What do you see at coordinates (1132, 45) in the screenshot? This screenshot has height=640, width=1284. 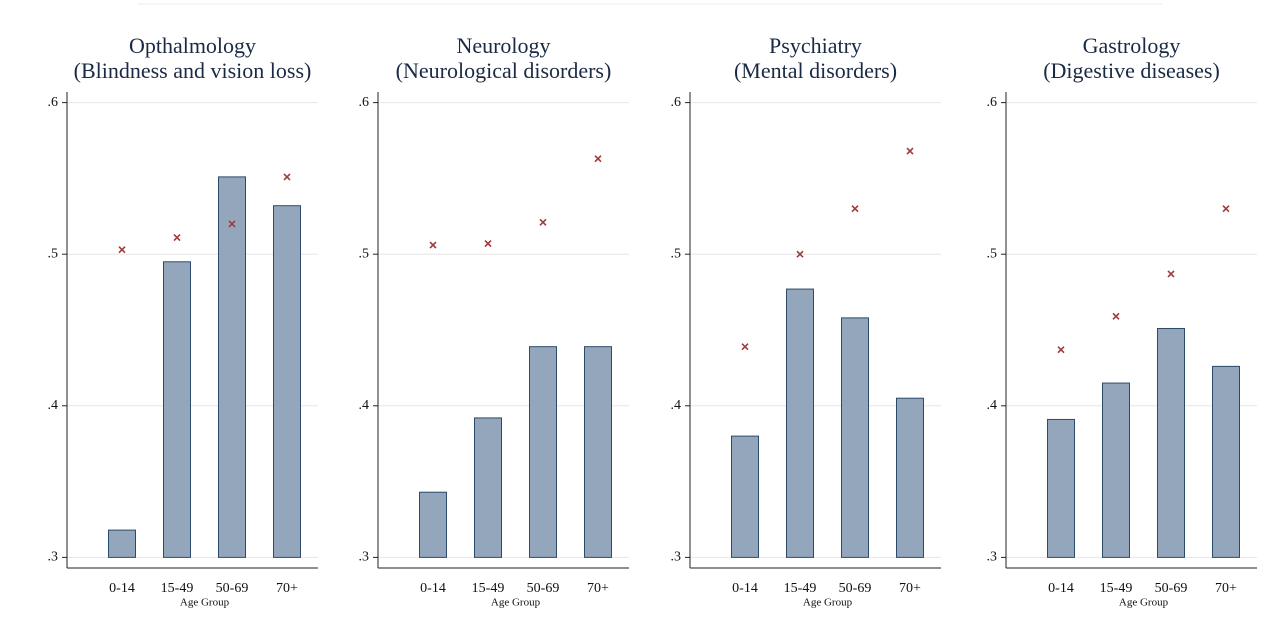 I see `chart-title: Gastrology` at bounding box center [1132, 45].